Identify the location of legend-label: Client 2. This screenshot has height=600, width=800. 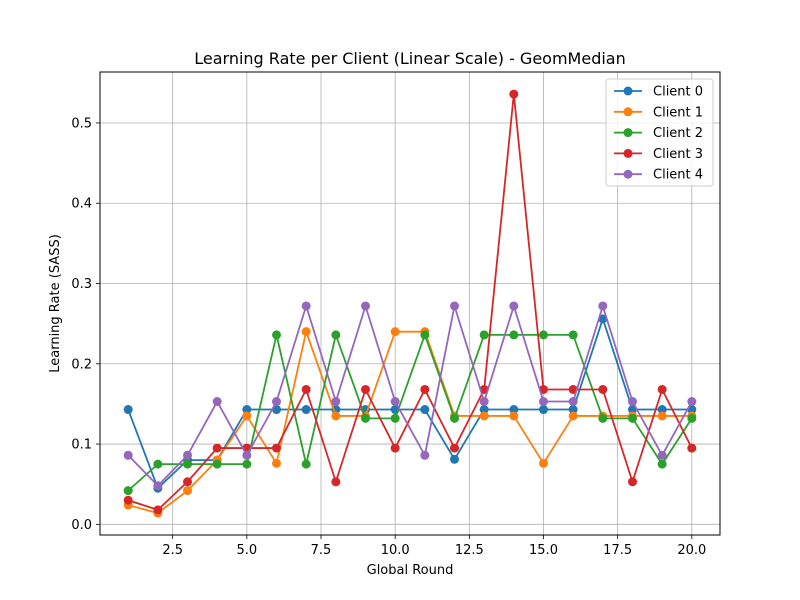
(678, 133).